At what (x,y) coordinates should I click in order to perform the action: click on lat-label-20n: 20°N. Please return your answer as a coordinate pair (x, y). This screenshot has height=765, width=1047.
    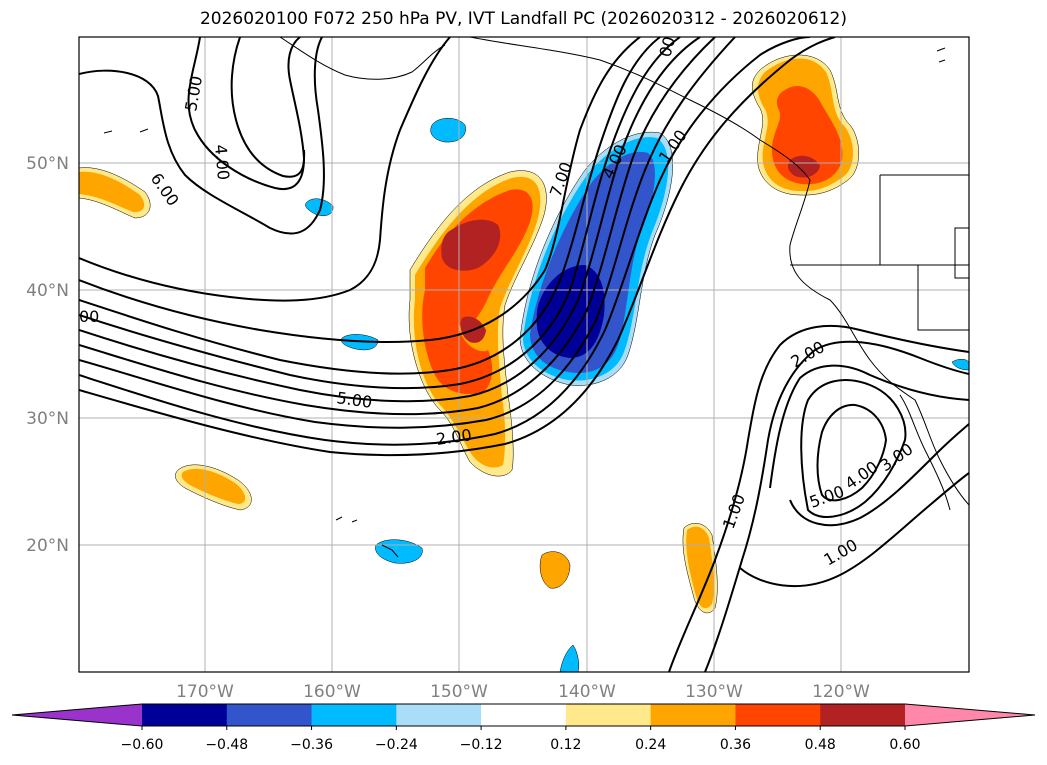
    Looking at the image, I should click on (47, 546).